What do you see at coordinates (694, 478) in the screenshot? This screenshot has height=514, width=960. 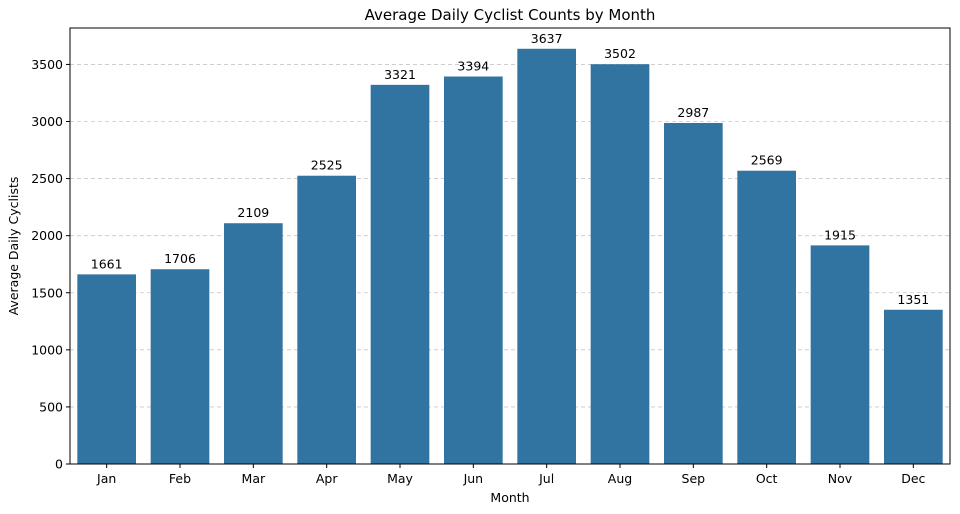 I see `x-tick-label-sep: Sep` at bounding box center [694, 478].